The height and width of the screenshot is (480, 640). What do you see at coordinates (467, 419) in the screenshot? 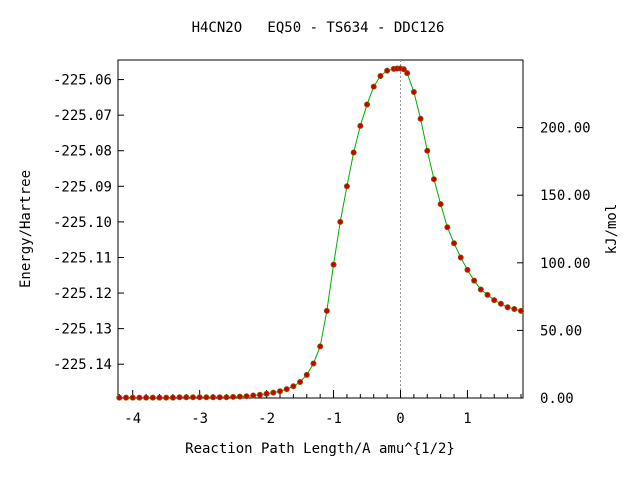
I see `x-tick-label: 1` at bounding box center [467, 419].